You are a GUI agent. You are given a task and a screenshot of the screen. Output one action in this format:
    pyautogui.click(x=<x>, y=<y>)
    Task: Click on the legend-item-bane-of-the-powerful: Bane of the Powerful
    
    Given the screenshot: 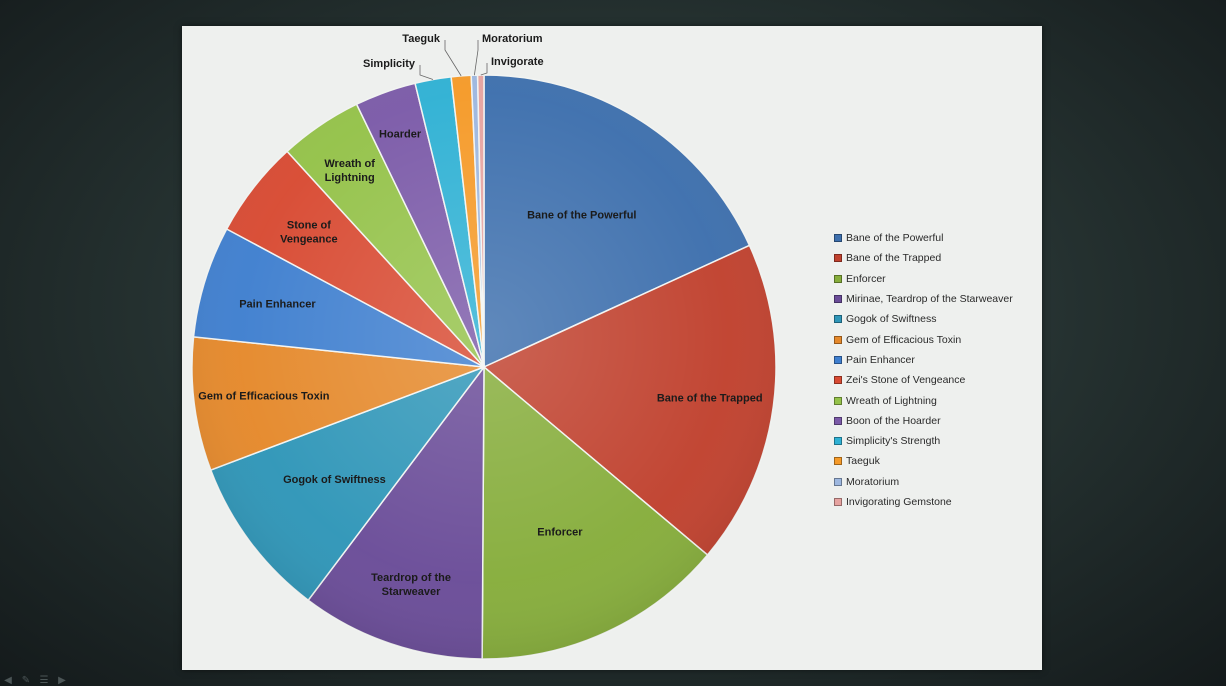 What is the action you would take?
    pyautogui.click(x=923, y=238)
    